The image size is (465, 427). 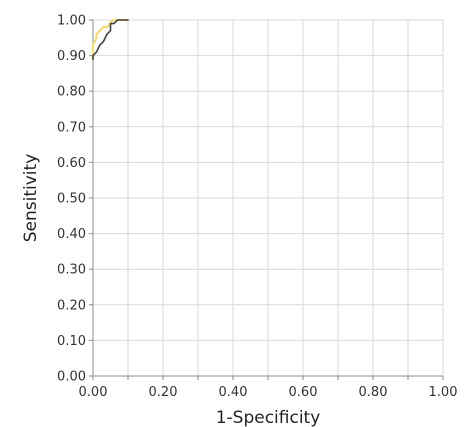 What do you see at coordinates (373, 392) in the screenshot?
I see `x-tick-label: 0.80` at bounding box center [373, 392].